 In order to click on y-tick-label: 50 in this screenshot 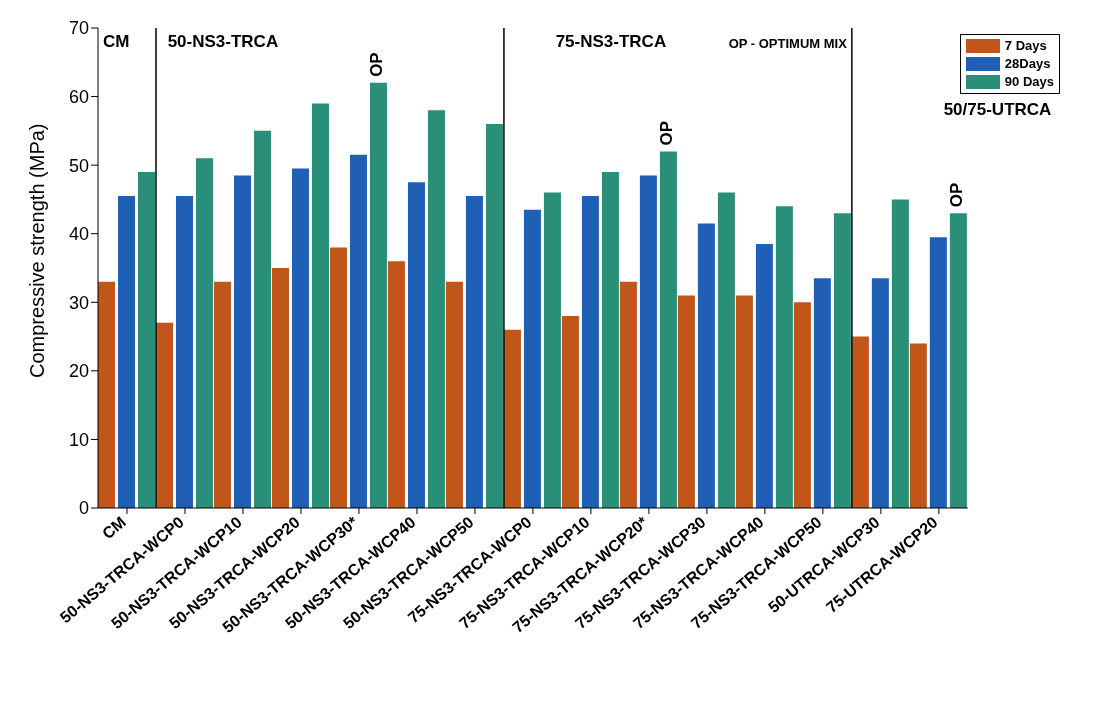, I will do `click(78, 165)`.